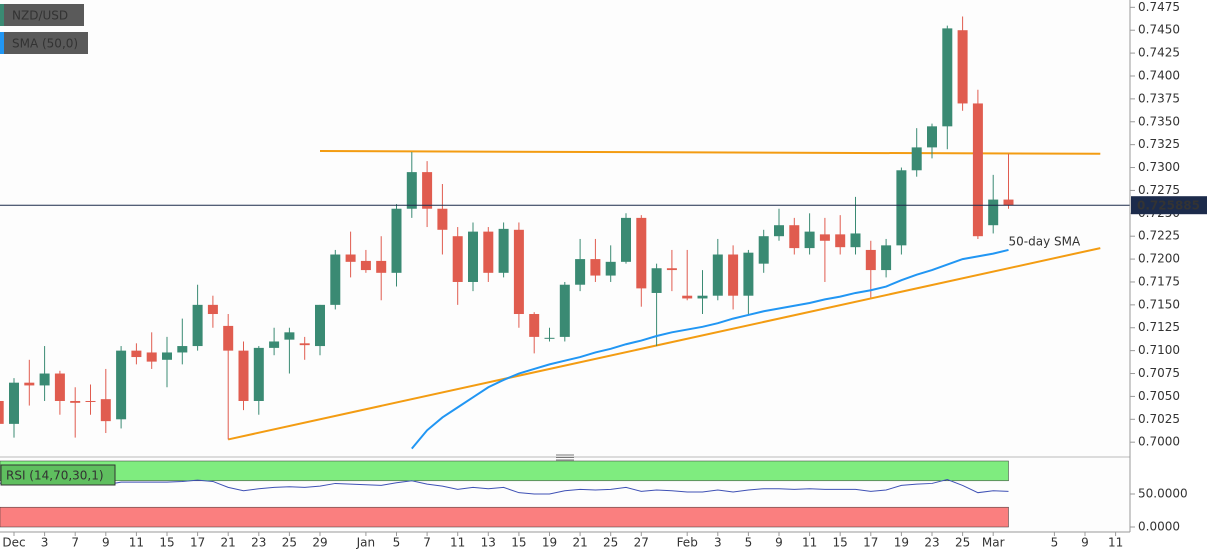 Image resolution: width=1207 pixels, height=555 pixels. Describe the element at coordinates (45, 44) in the screenshot. I see `legend-label: SMA (50,0)` at that location.